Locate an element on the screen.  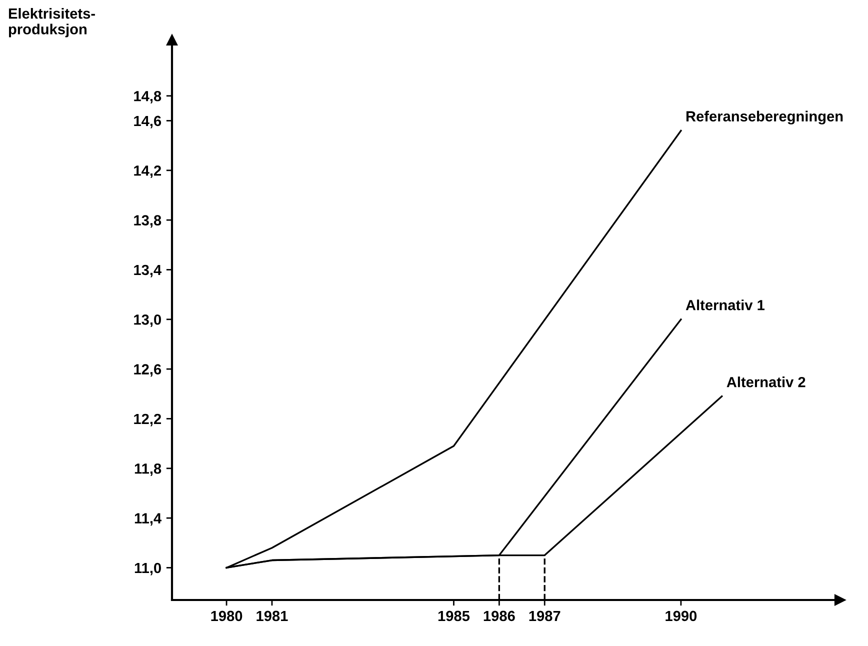
y-tick-label: 13,8 is located at coordinates (148, 221).